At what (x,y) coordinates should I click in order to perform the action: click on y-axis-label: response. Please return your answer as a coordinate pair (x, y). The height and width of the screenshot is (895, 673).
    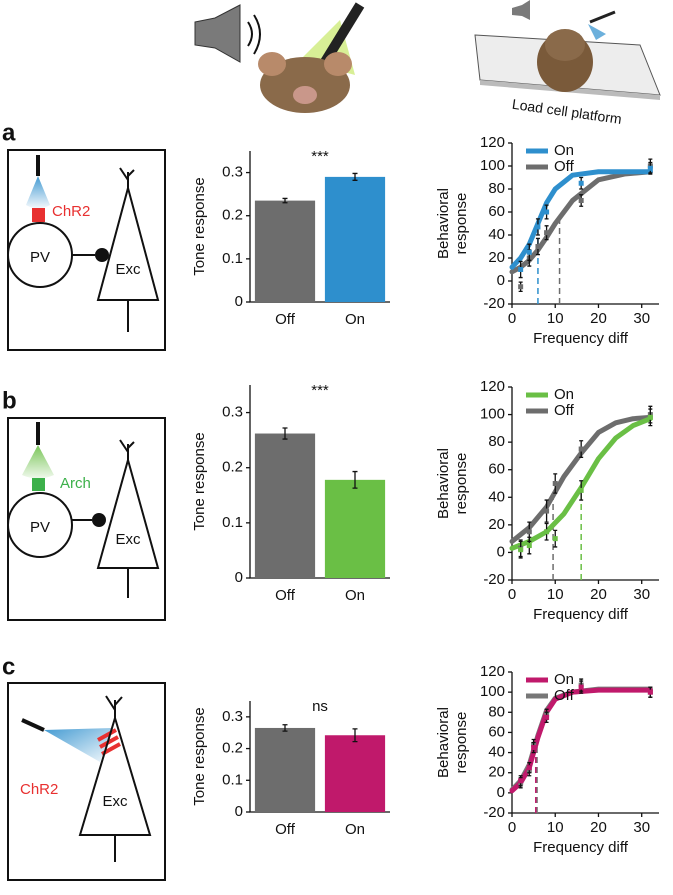
    Looking at the image, I should click on (461, 484).